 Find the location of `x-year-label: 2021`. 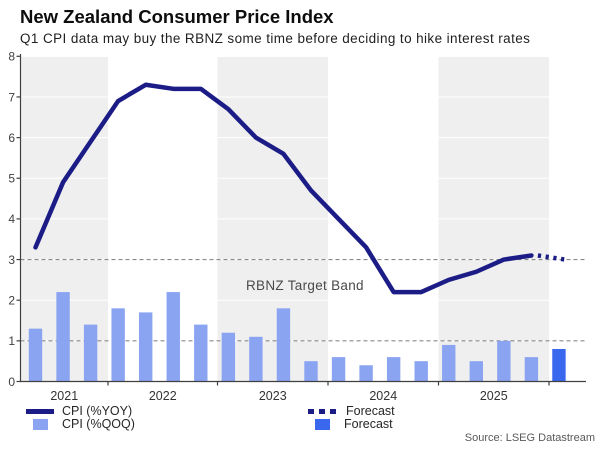

x-year-label: 2021 is located at coordinates (64, 396).